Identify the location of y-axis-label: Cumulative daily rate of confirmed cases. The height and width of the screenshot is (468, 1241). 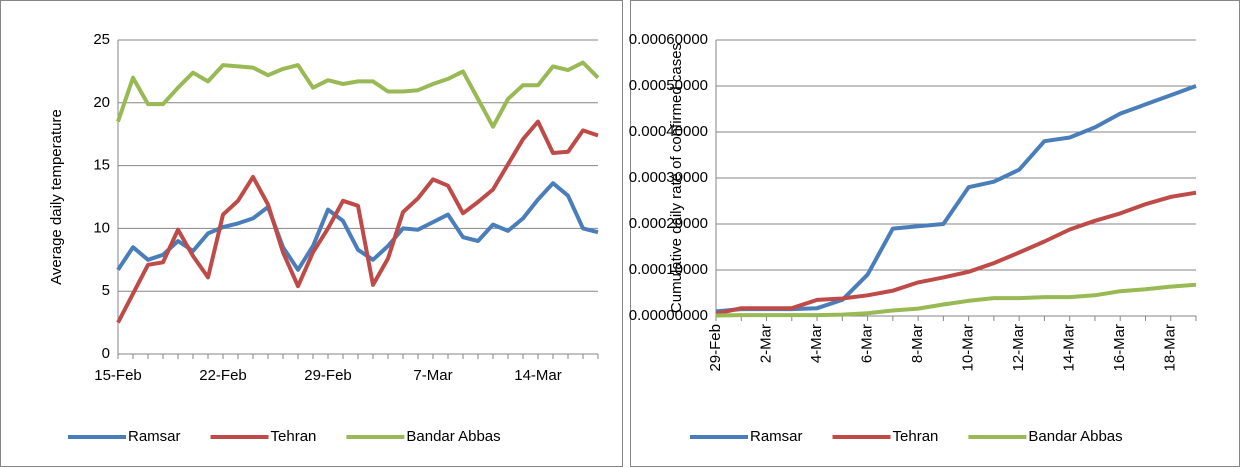
(676, 178).